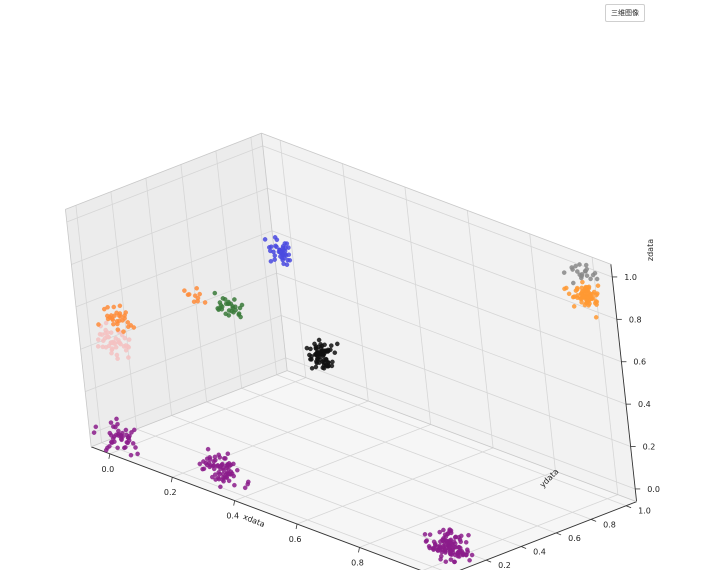  What do you see at coordinates (232, 516) in the screenshot?
I see `x-tick-label: 0.4` at bounding box center [232, 516].